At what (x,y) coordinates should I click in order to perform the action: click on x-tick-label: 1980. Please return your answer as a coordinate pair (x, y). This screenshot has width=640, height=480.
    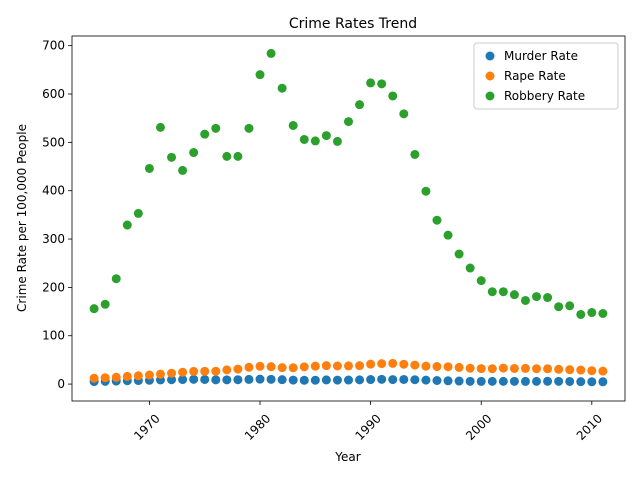
    Looking at the image, I should click on (257, 426).